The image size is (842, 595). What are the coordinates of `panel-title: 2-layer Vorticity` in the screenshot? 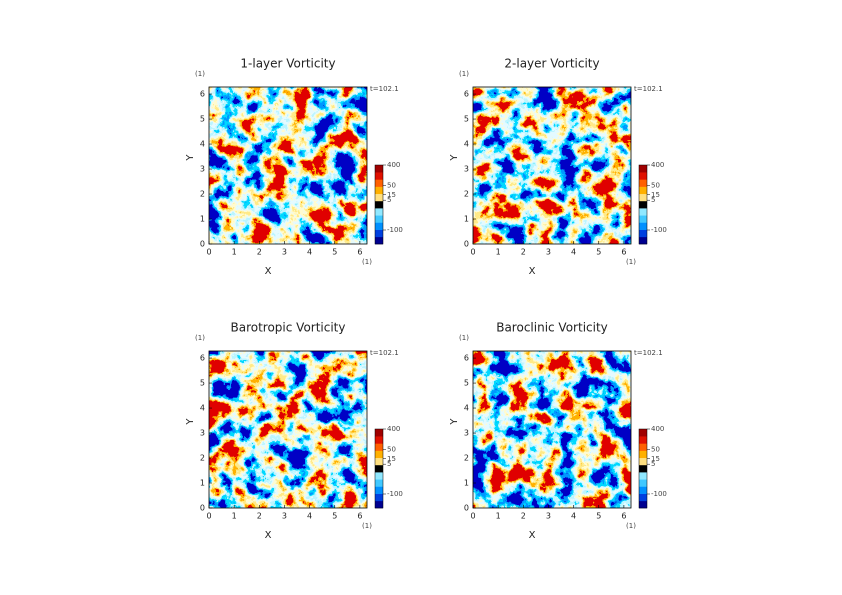 It's located at (551, 64).